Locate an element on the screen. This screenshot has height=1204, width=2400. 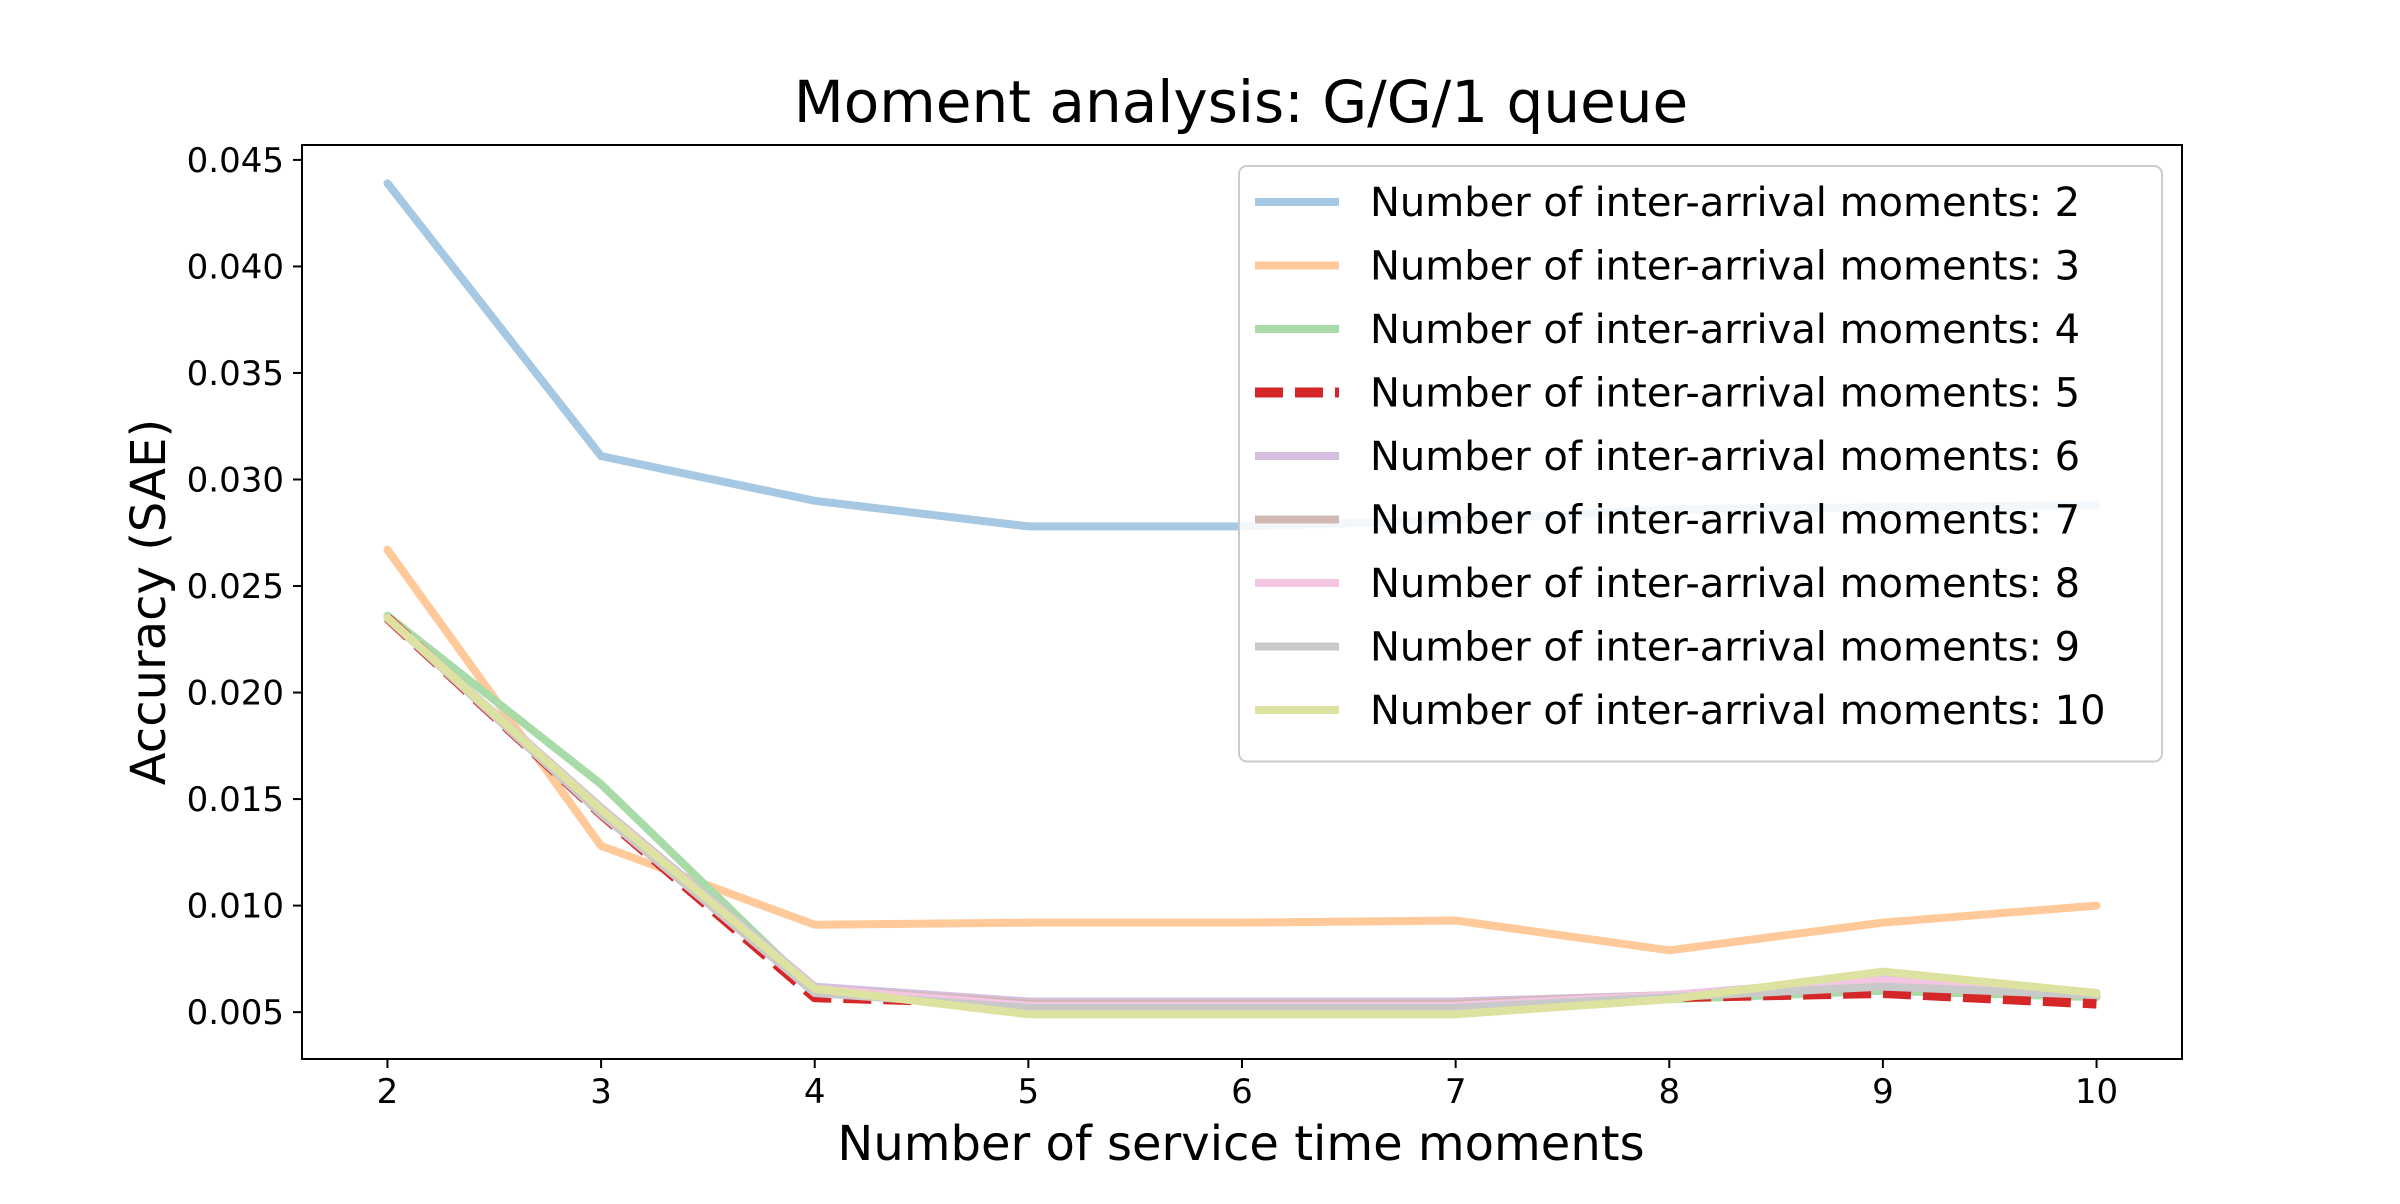
x-tick-label: 4 is located at coordinates (815, 1092).